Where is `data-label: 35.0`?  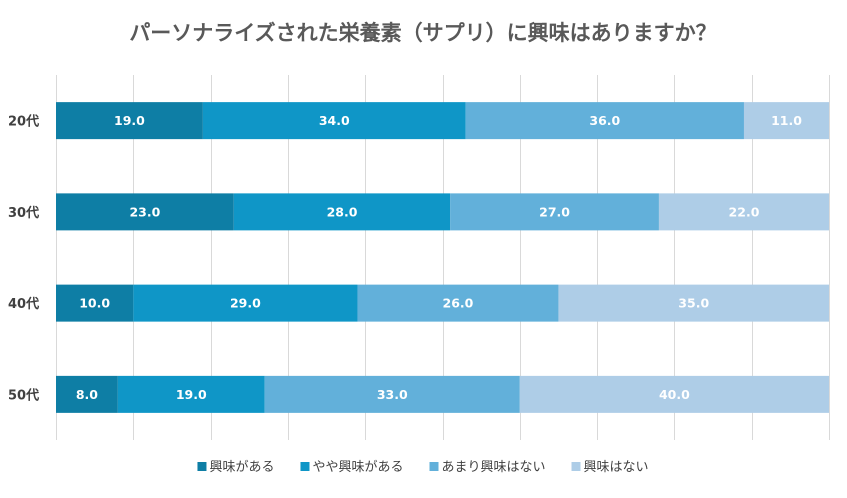
data-label: 35.0 is located at coordinates (693, 303).